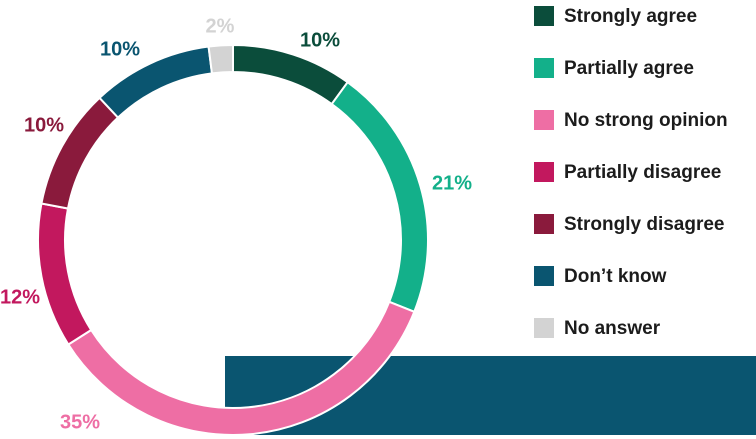 This screenshot has height=439, width=756. What do you see at coordinates (615, 276) in the screenshot?
I see `legend-label: Don’t know` at bounding box center [615, 276].